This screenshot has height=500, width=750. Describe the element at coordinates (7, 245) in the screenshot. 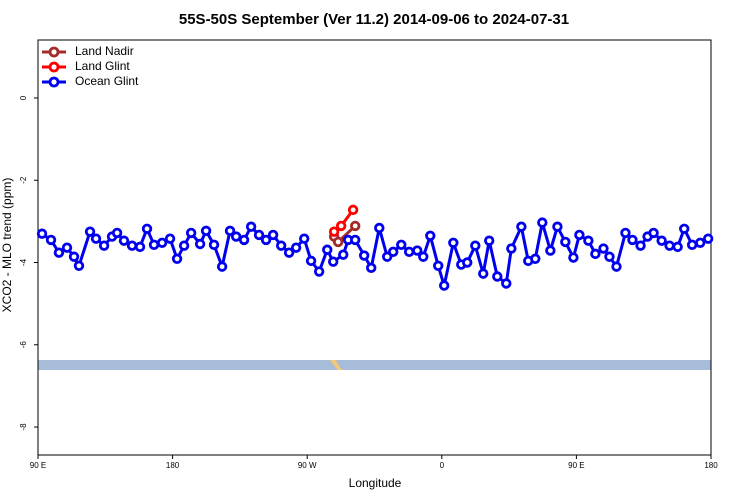

I see `y-axis-label: XCO2 - MLO trend (ppm)` at that location.